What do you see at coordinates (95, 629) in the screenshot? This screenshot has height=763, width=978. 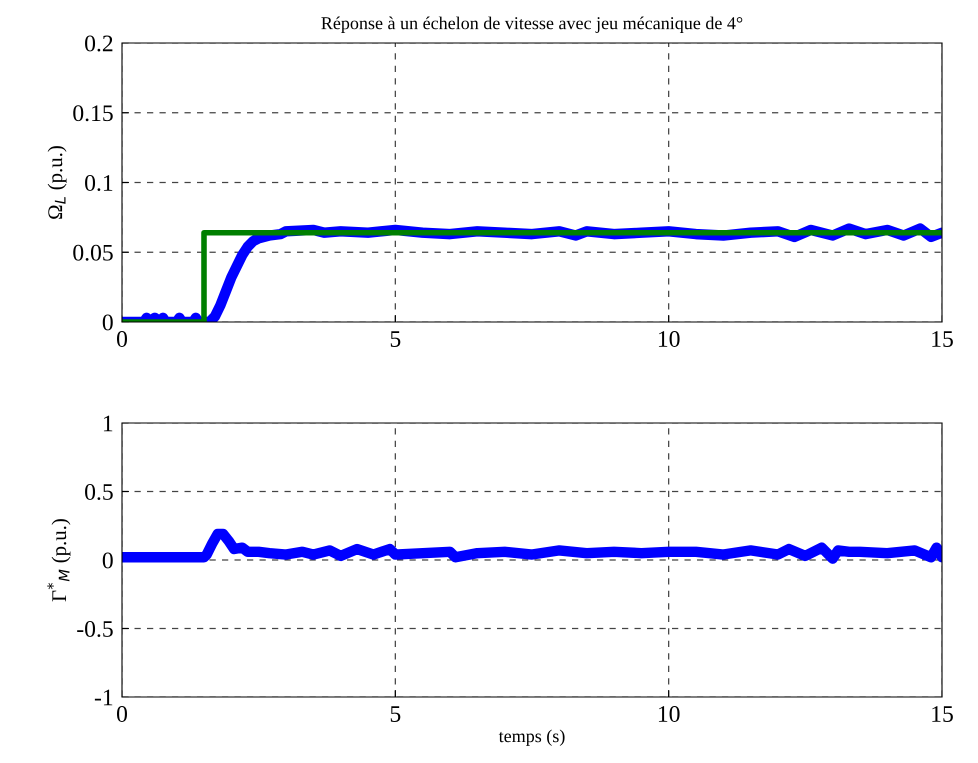 I see `y-tick-label: -0.5` at bounding box center [95, 629].